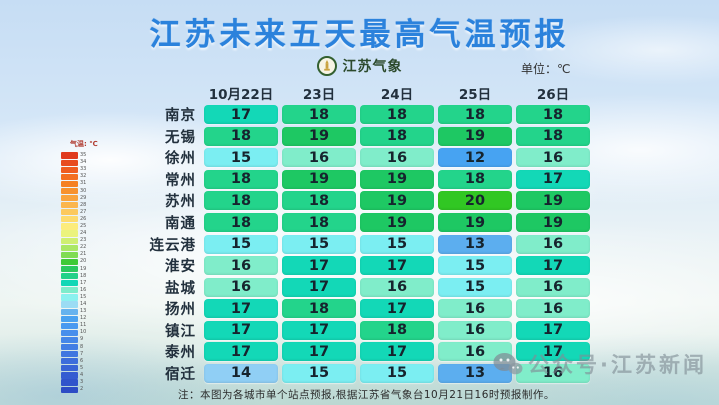 This screenshot has width=719, height=405. I want to click on date-header-row: 10月22日 23日 24日 25日 26日, so click(365, 92).